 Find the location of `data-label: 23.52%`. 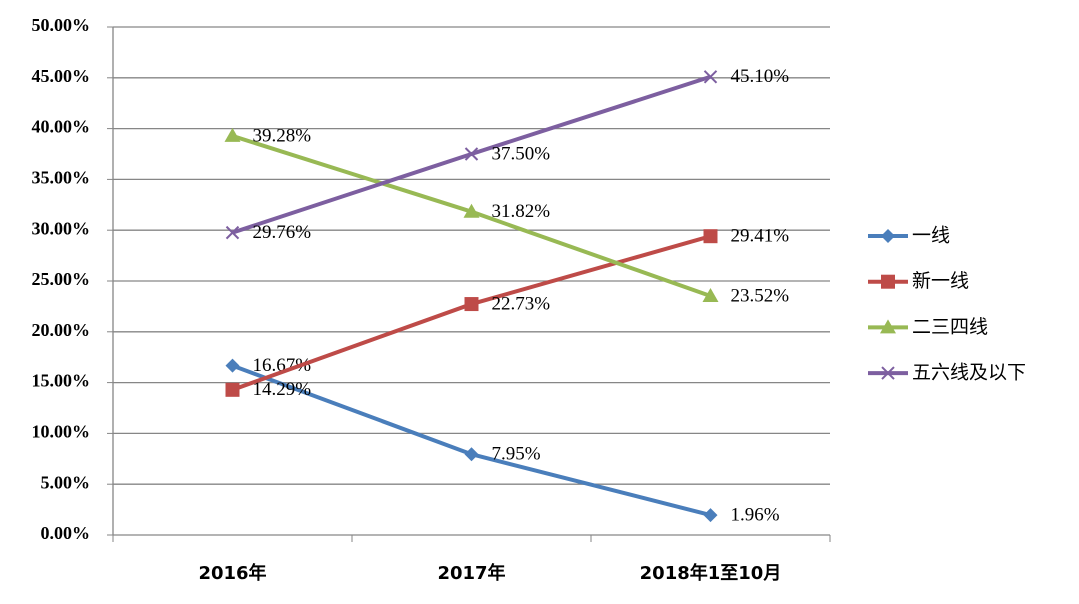

data-label: 23.52% is located at coordinates (760, 295).